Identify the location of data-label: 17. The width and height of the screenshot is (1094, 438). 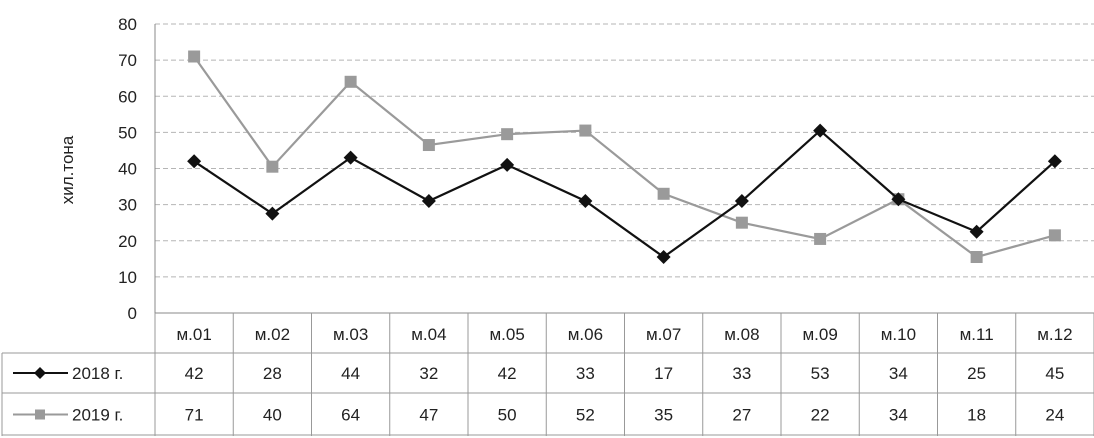
(663, 373).